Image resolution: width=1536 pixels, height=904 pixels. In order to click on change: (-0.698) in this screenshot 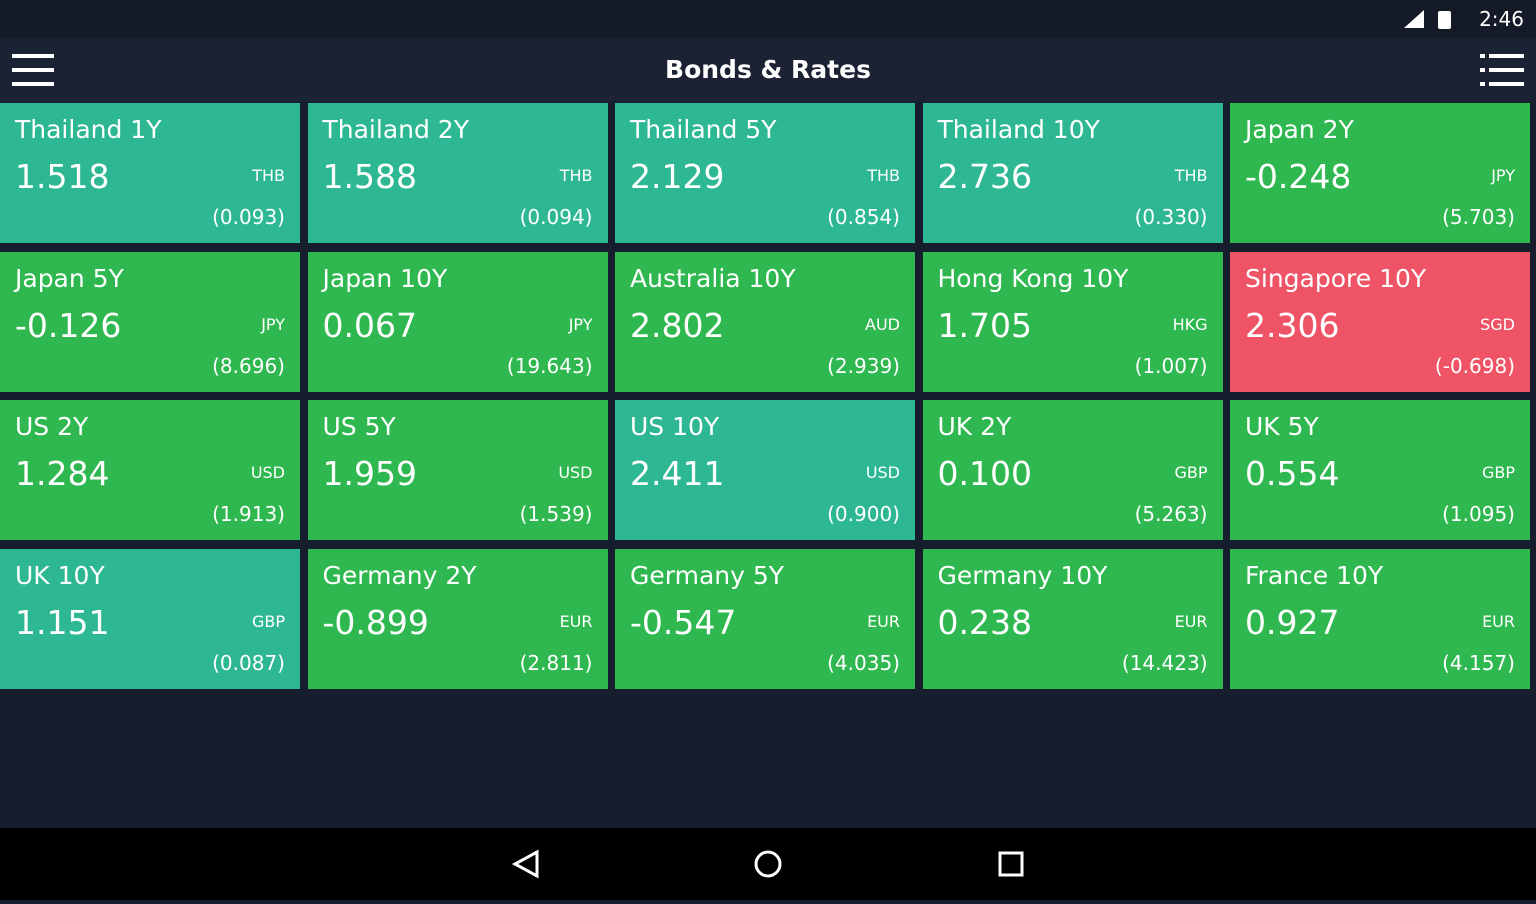, I will do `click(1474, 365)`.